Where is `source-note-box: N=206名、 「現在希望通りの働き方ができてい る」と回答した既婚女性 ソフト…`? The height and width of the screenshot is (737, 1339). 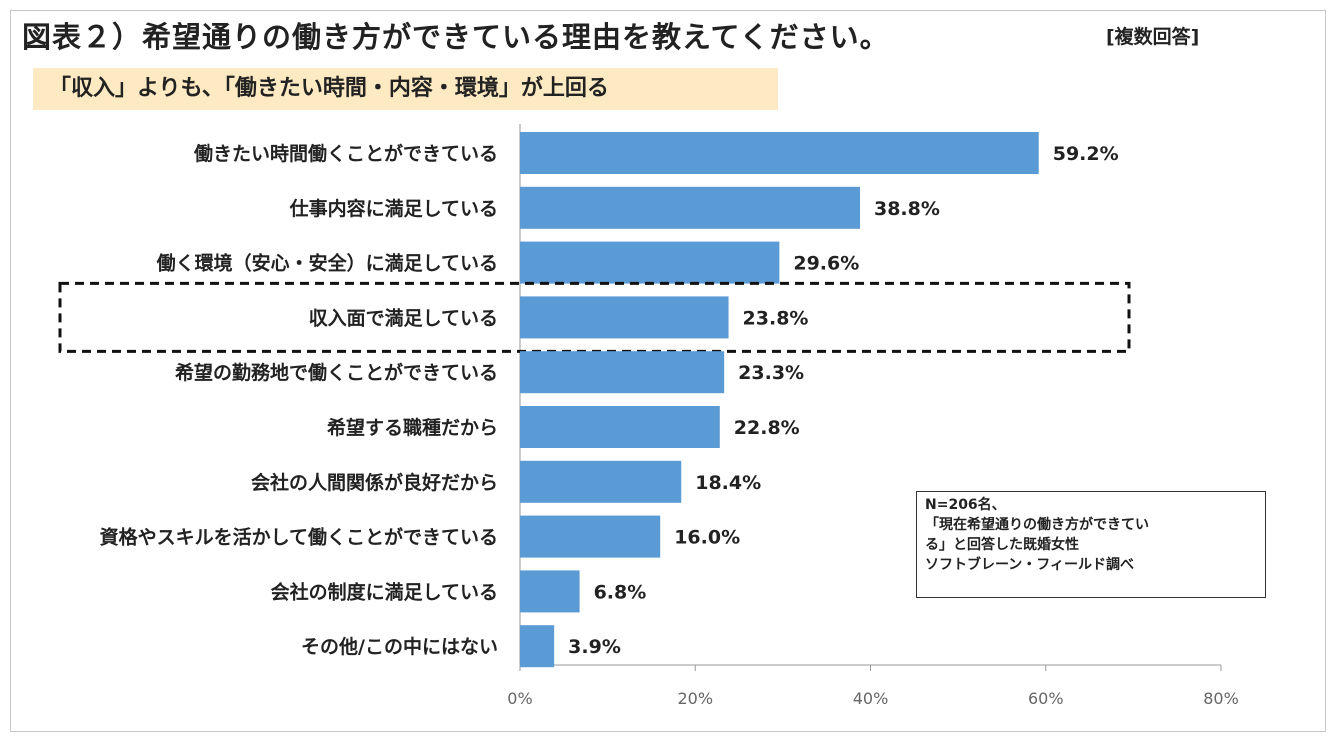
source-note-box: N=206名、 「現在希望通りの働き方ができてい る」と回答した既婚女性 ソフト… is located at coordinates (1091, 544).